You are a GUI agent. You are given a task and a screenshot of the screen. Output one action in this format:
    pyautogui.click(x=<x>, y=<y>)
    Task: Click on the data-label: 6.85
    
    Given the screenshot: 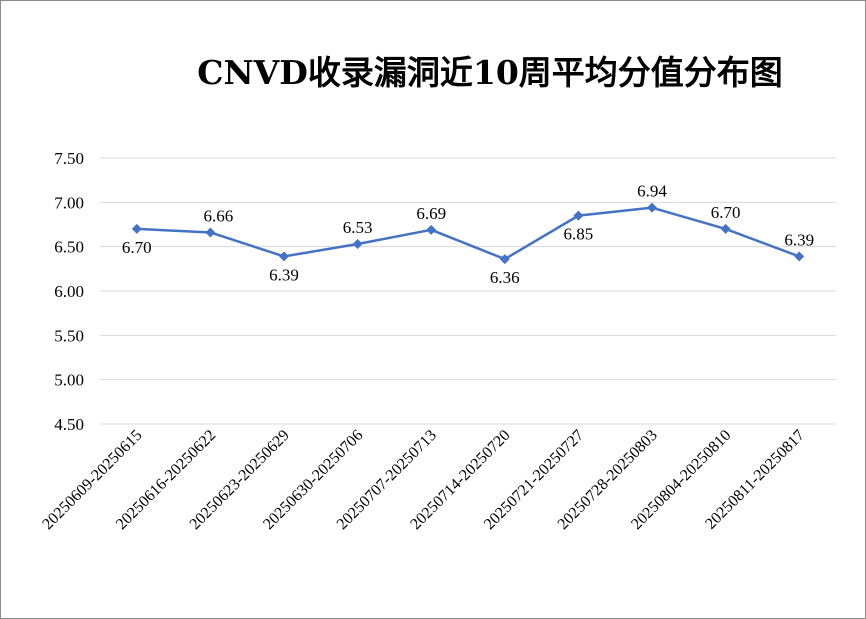 What is the action you would take?
    pyautogui.click(x=579, y=234)
    